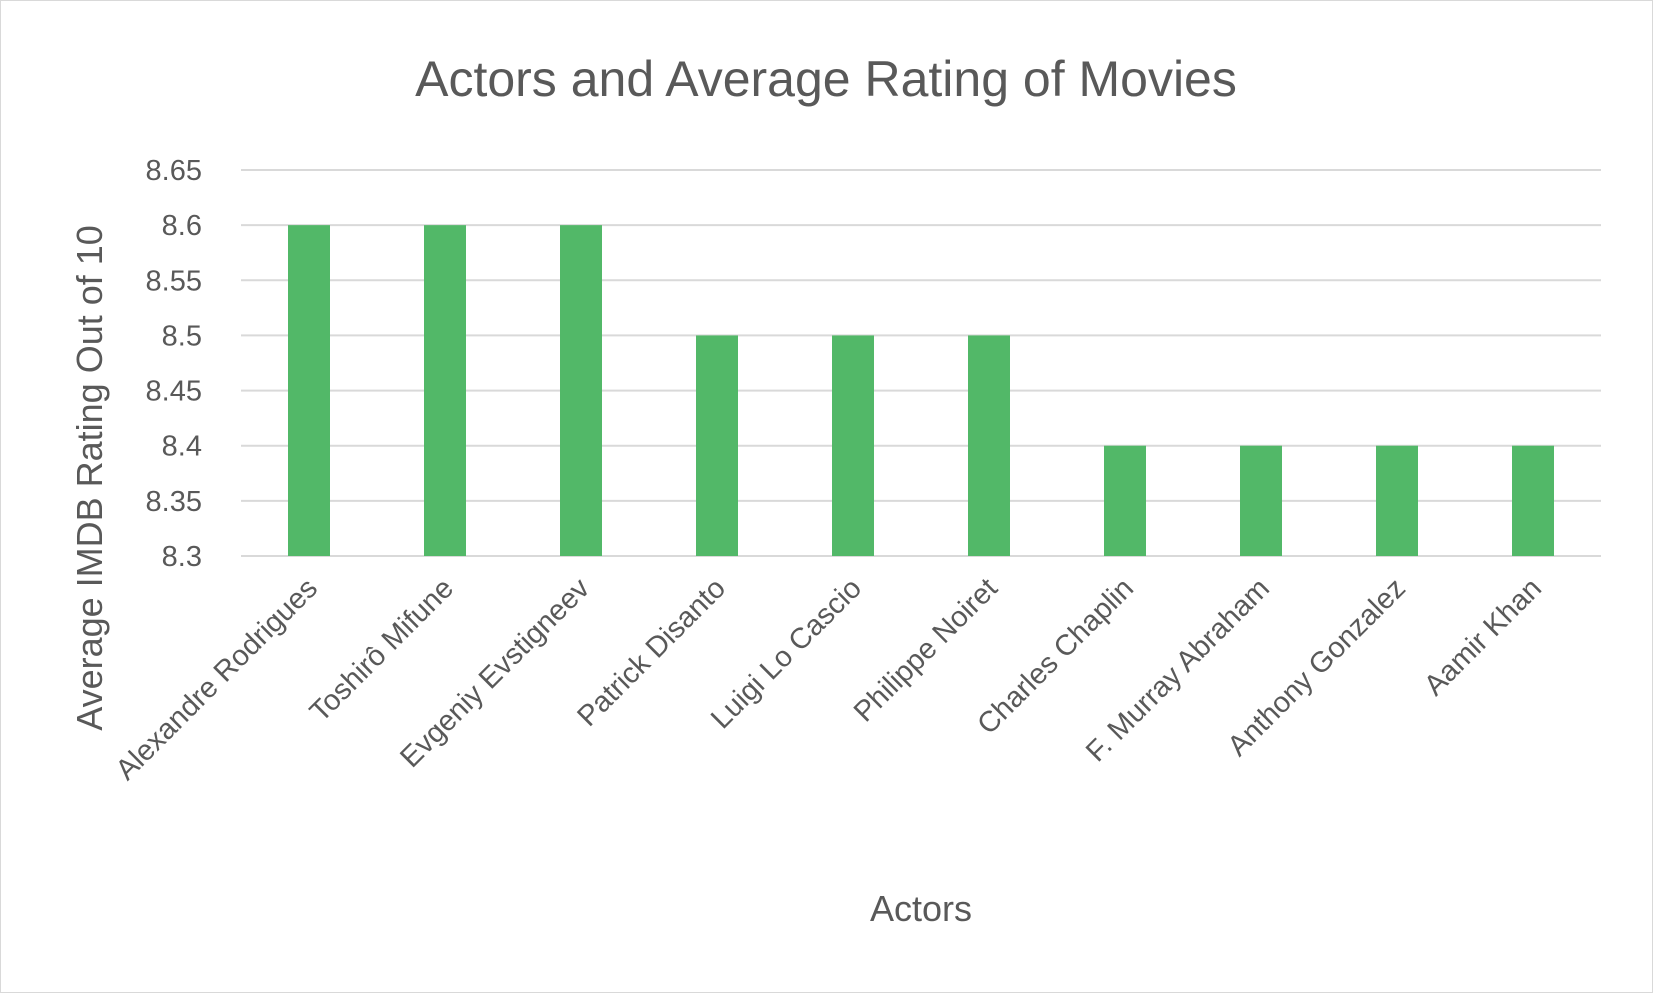 The width and height of the screenshot is (1653, 993). I want to click on y-tick-label: 8.5, so click(182, 336).